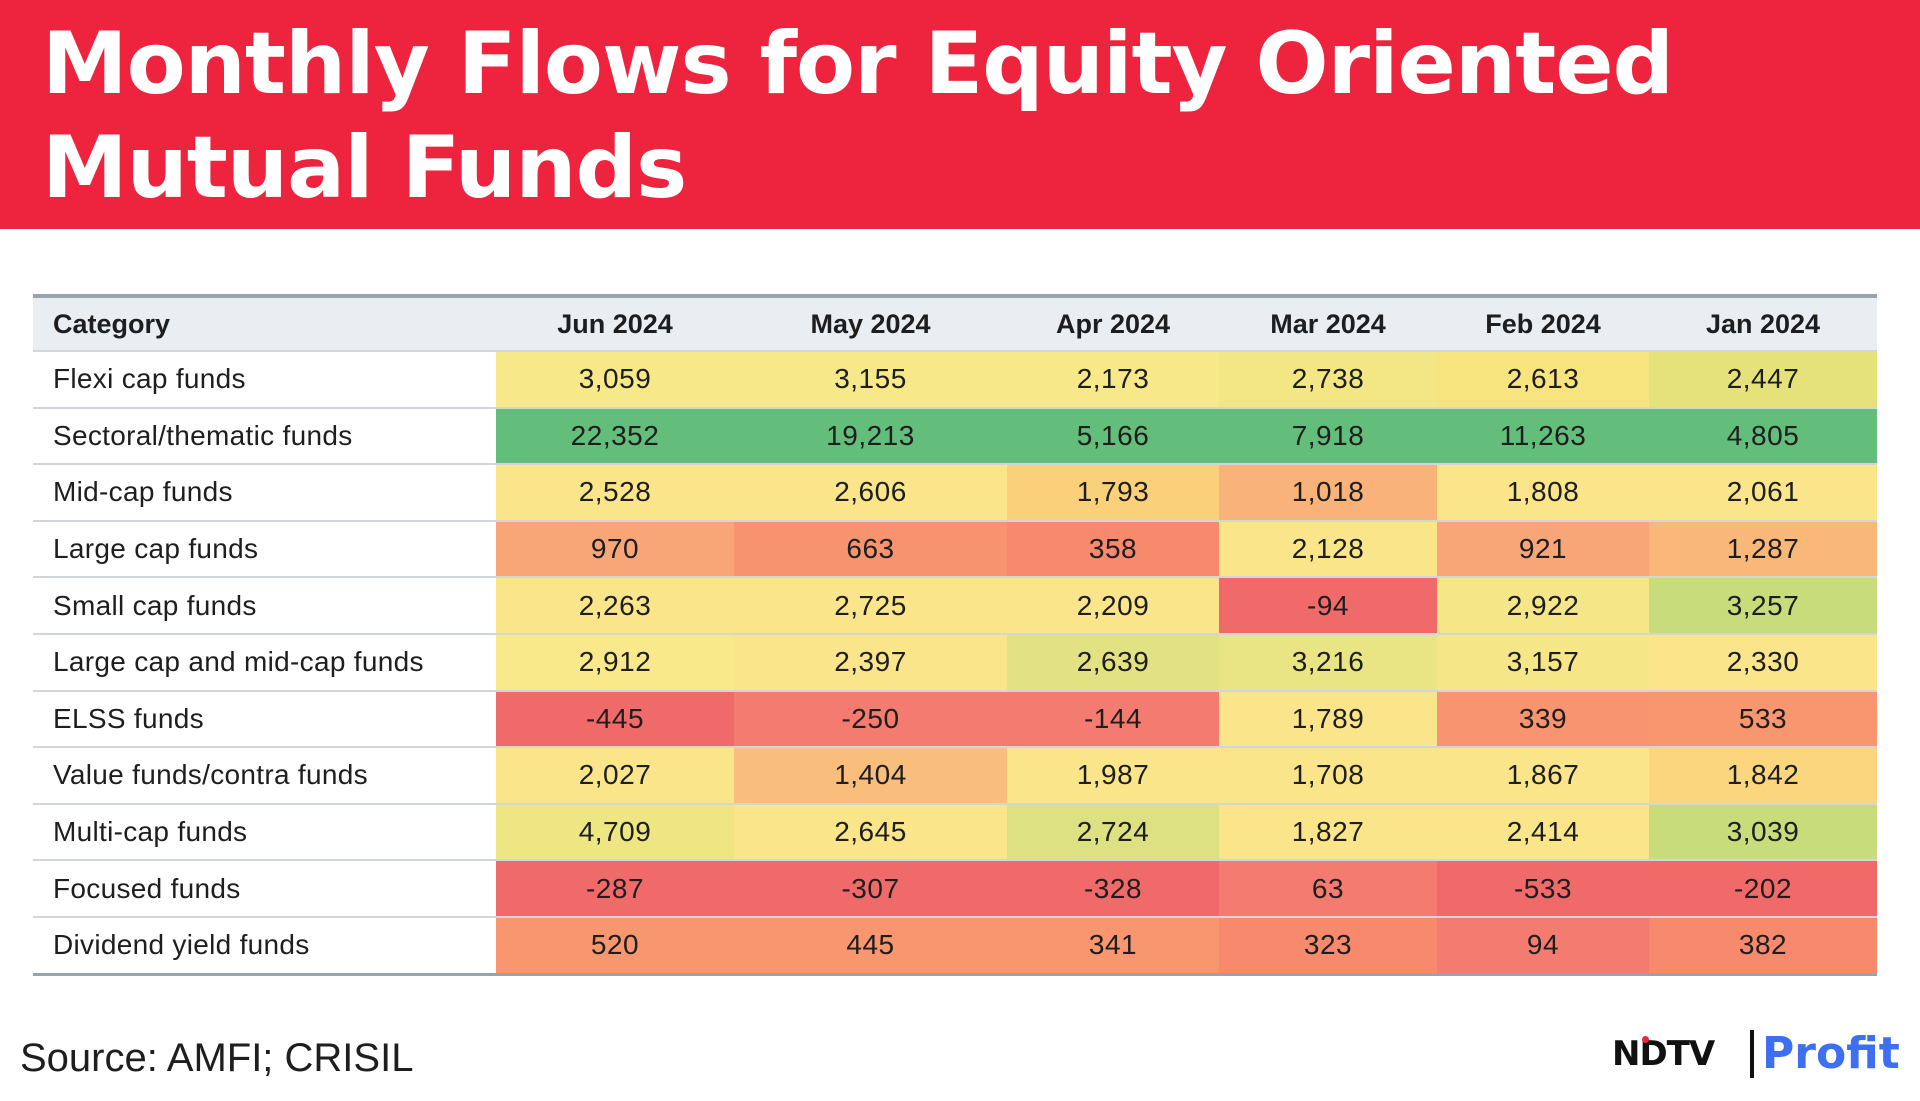 Image resolution: width=1920 pixels, height=1101 pixels. What do you see at coordinates (1113, 436) in the screenshot?
I see `value-cell: 5,166` at bounding box center [1113, 436].